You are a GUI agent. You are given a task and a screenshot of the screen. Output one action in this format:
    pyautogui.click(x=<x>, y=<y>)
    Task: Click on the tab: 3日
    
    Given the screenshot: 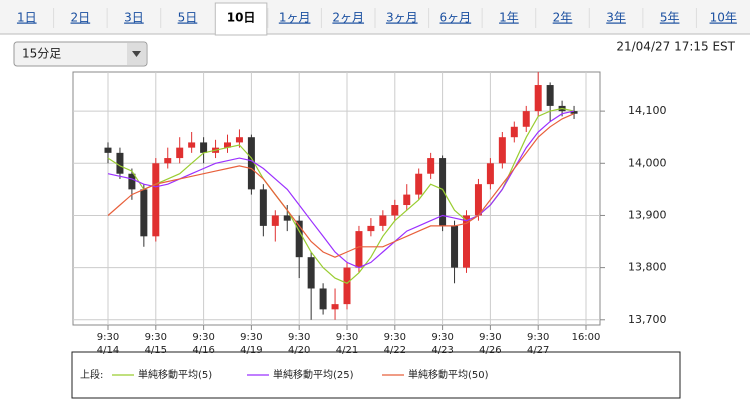 What is the action you would take?
    pyautogui.click(x=134, y=18)
    